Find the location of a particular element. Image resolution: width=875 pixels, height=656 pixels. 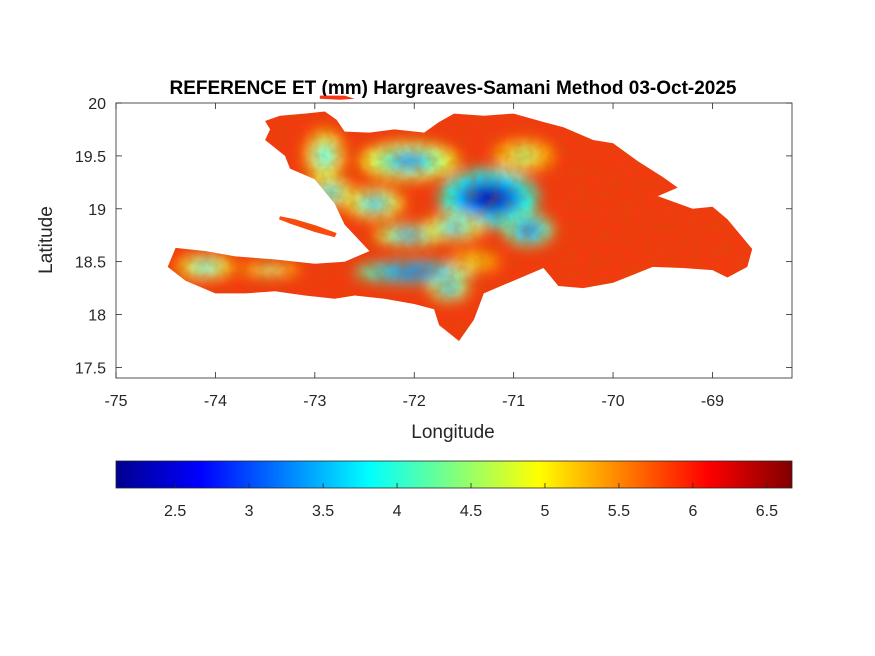

y-tick-label: 18 is located at coordinates (97, 316).